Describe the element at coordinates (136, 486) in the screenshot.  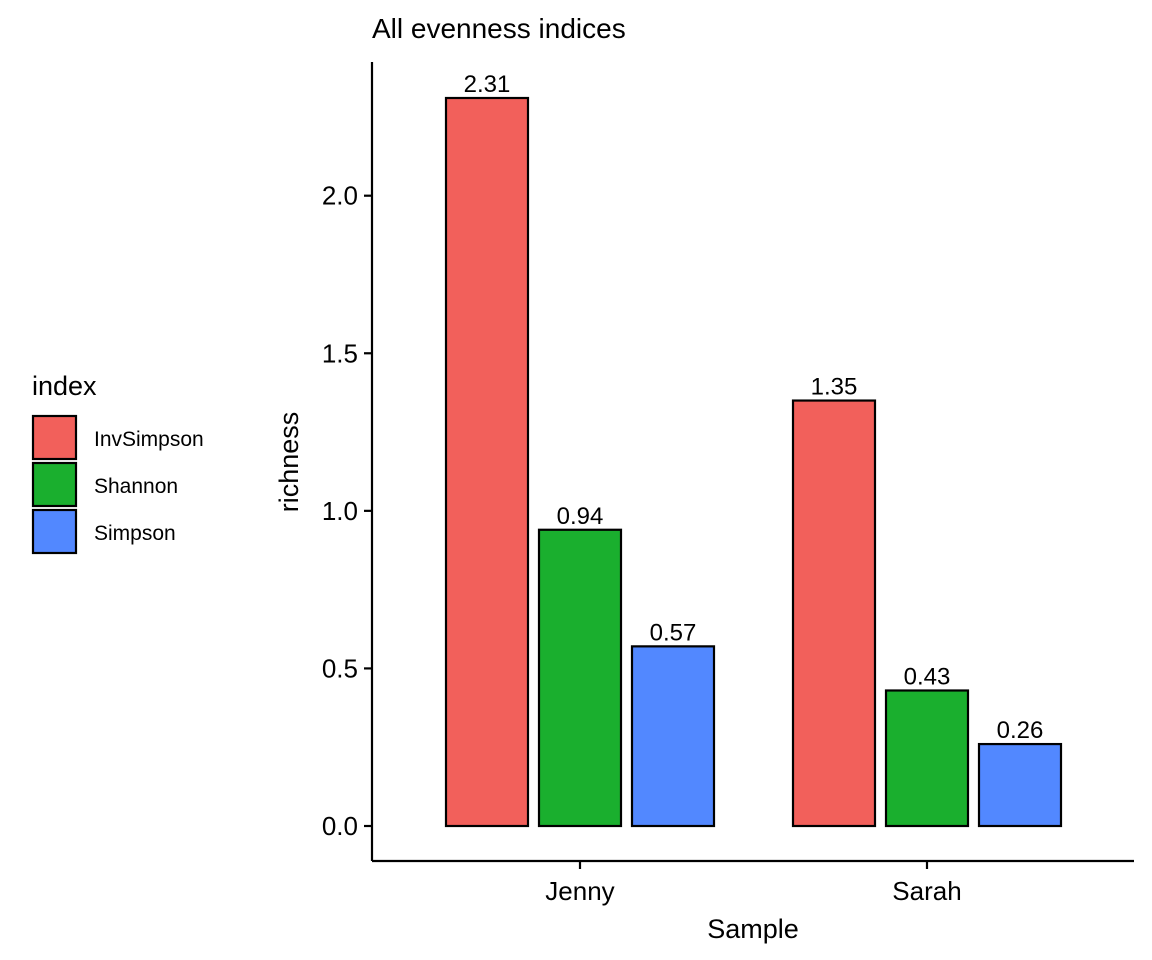
I see `legend-label: Shannon` at that location.